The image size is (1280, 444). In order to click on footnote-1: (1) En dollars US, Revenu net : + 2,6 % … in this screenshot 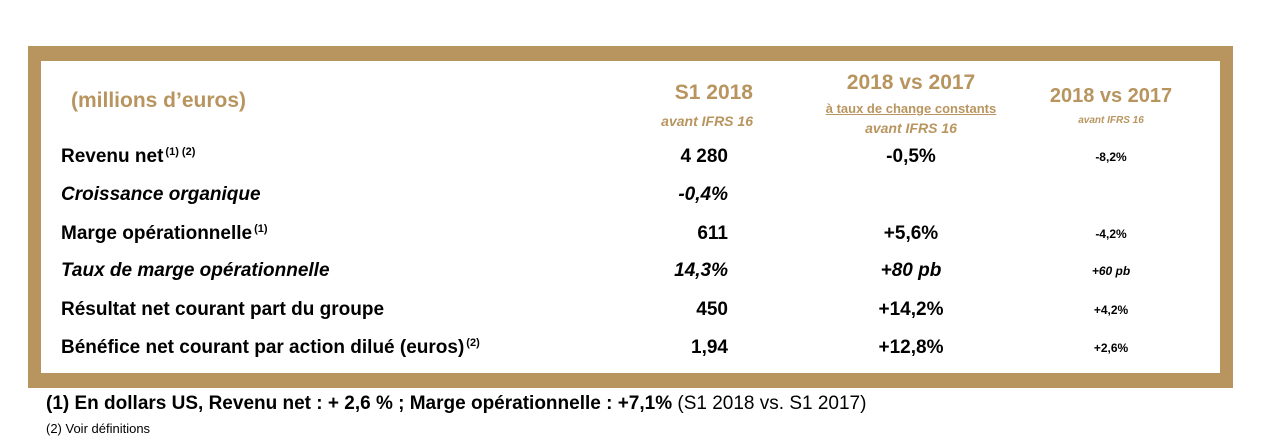, I will do `click(456, 403)`.